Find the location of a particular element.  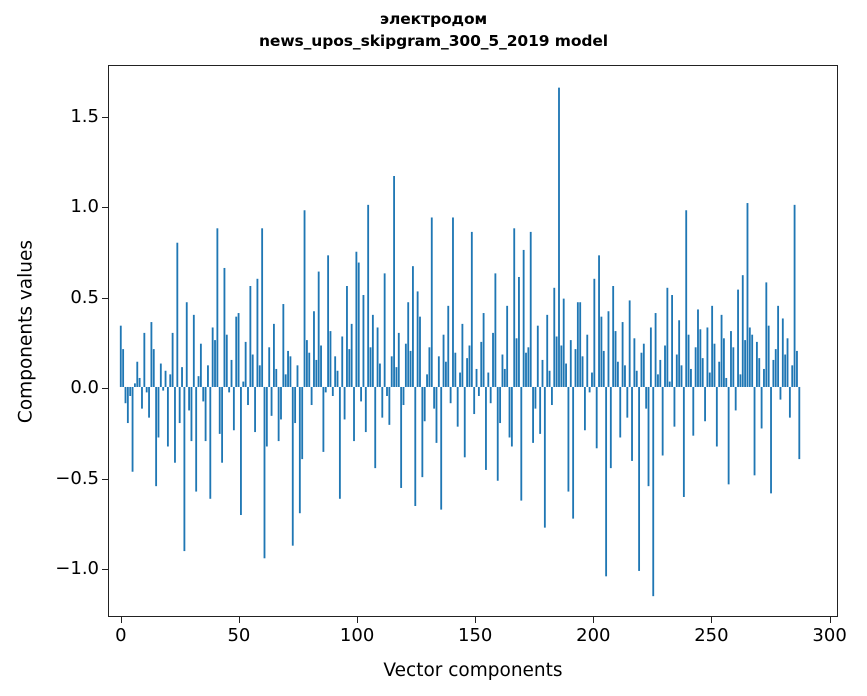

x-tick-label: 300 is located at coordinates (829, 635).